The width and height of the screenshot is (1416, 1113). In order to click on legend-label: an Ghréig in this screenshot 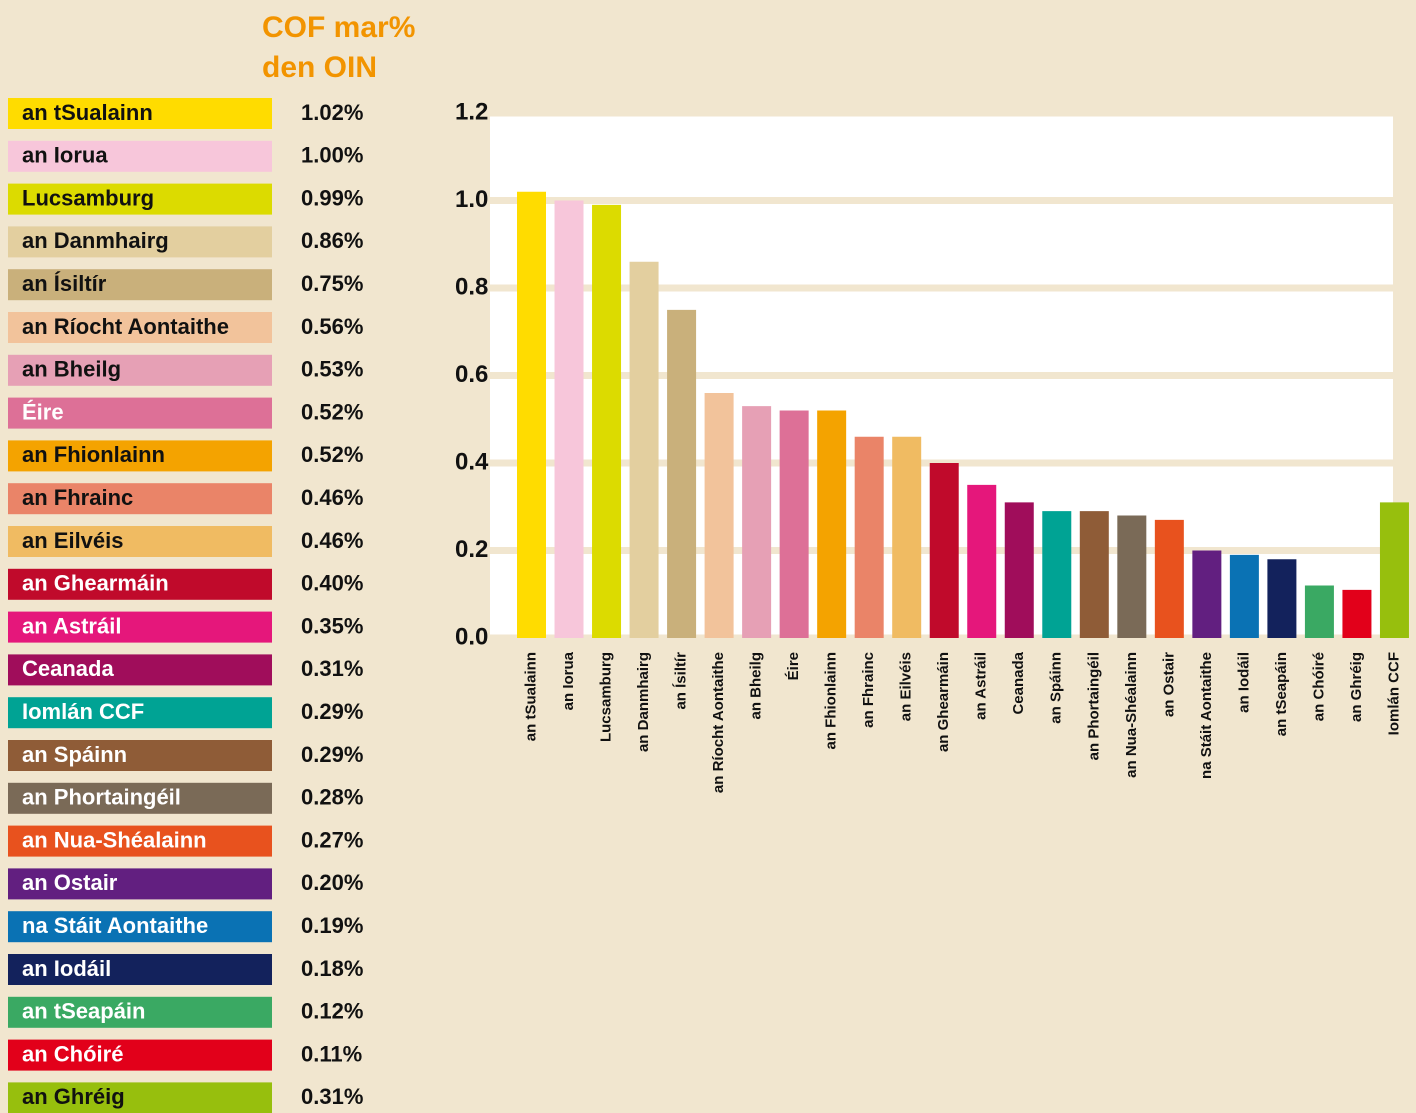, I will do `click(73, 1096)`.